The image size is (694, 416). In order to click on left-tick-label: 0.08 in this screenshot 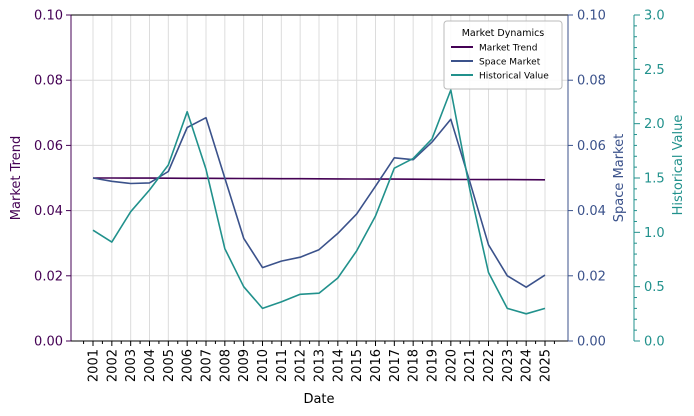, I will do `click(48, 81)`.